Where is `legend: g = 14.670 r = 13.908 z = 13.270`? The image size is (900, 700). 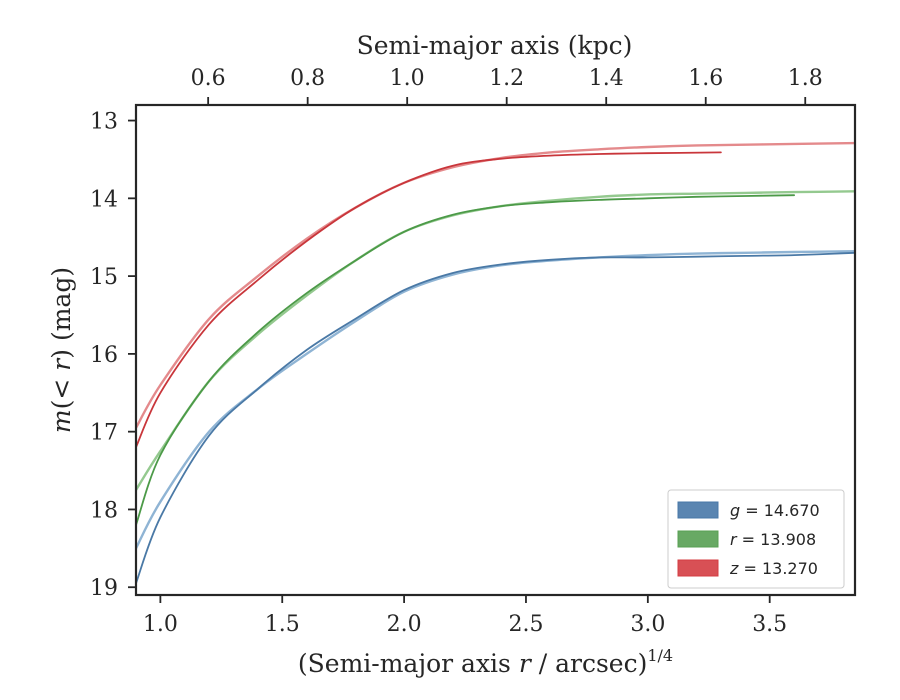
legend: g = 14.670 r = 13.908 z = 13.270 is located at coordinates (756, 539).